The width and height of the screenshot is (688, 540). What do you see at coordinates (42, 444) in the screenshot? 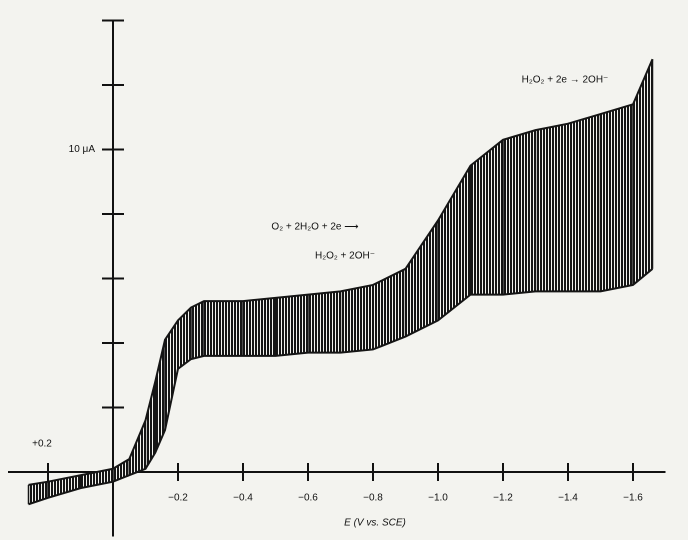
I see `x-tick-label: +0.2` at bounding box center [42, 444].